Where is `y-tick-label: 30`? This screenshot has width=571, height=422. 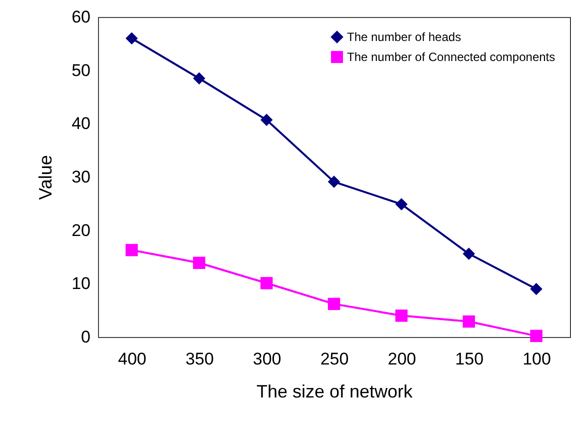 y-tick-label: 30 is located at coordinates (81, 177).